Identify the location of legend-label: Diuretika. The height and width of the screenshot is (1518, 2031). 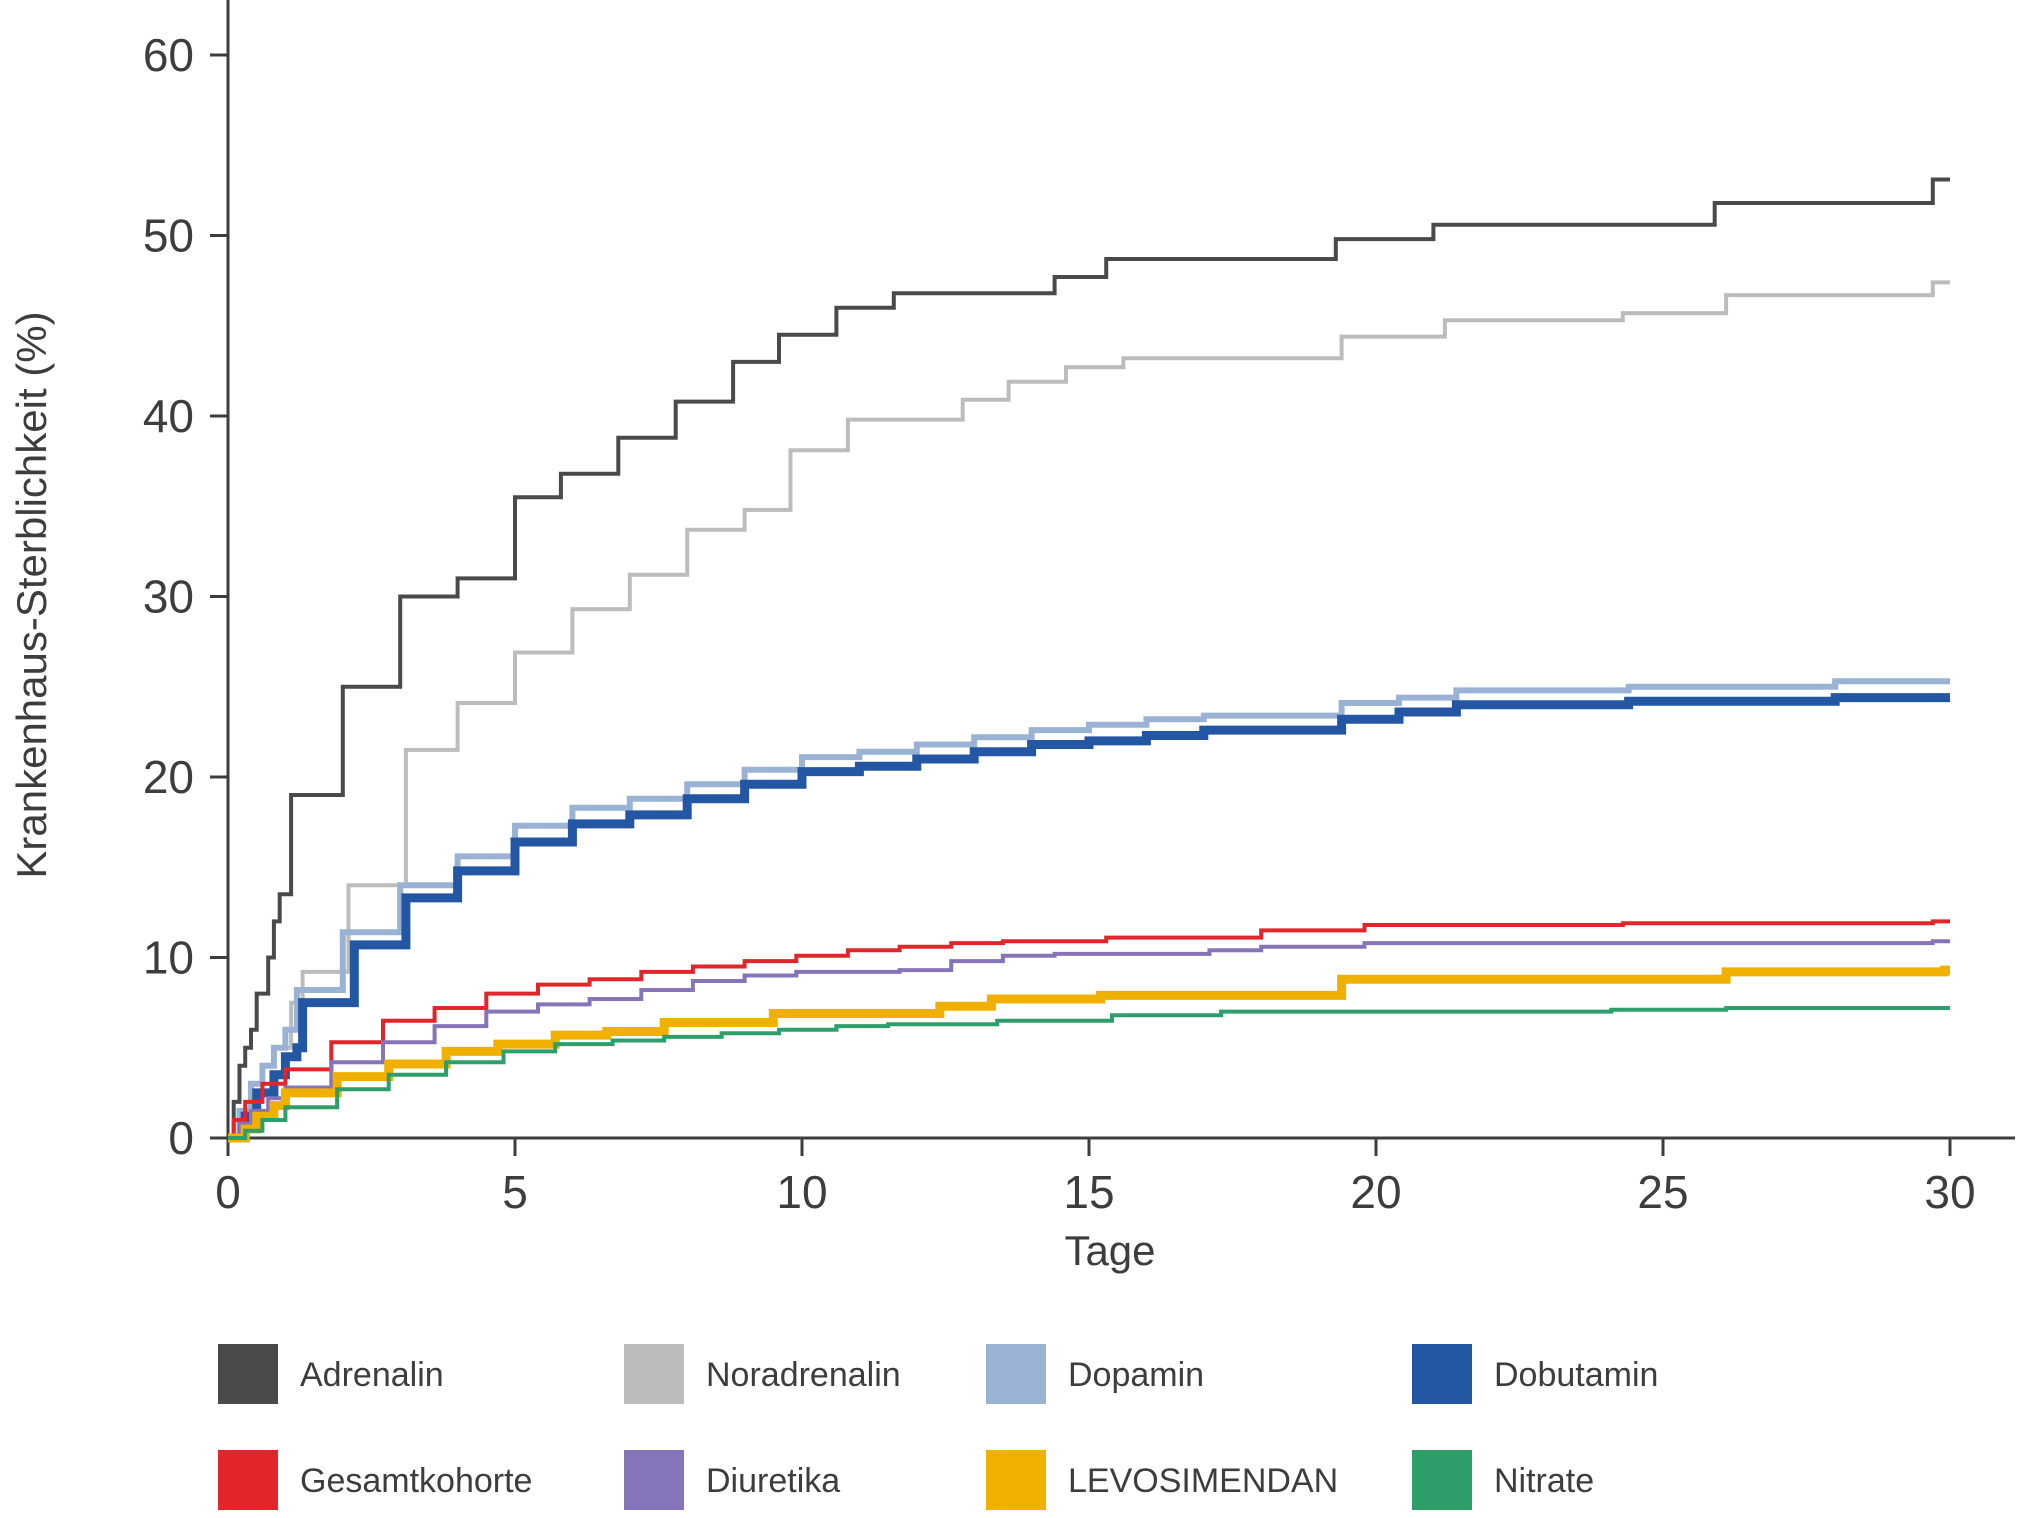
(773, 1481).